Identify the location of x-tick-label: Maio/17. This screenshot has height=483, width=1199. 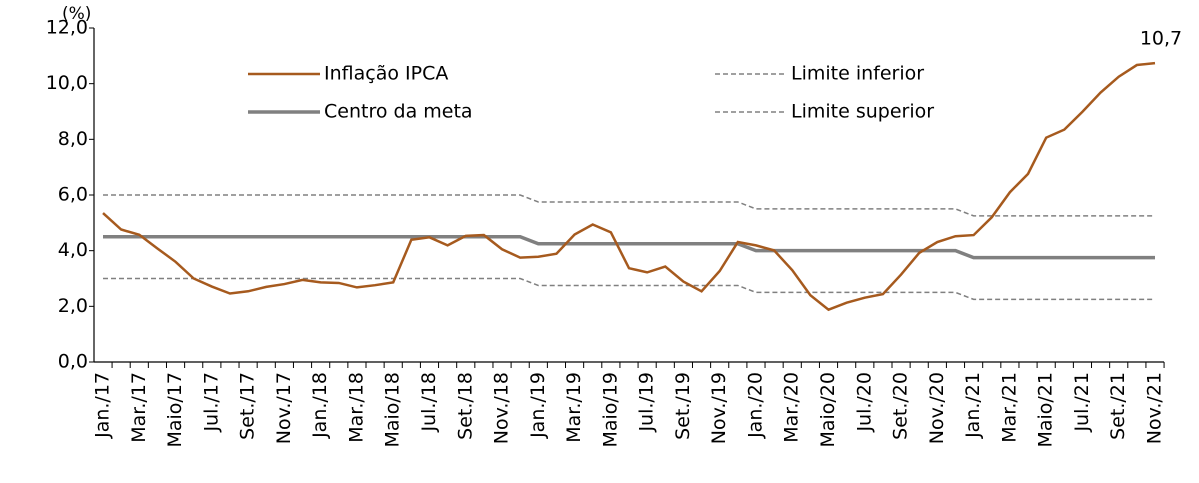
(175, 410).